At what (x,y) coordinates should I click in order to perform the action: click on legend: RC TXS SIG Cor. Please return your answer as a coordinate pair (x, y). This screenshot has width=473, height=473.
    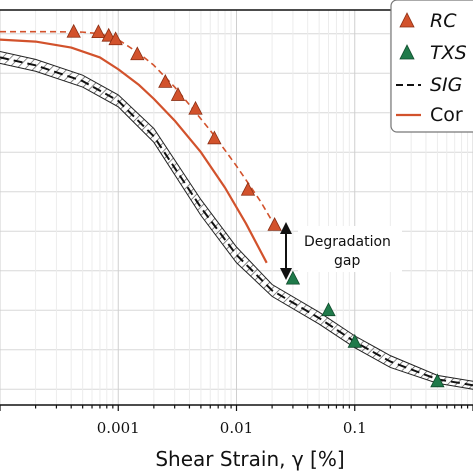
    Looking at the image, I should click on (431, 66).